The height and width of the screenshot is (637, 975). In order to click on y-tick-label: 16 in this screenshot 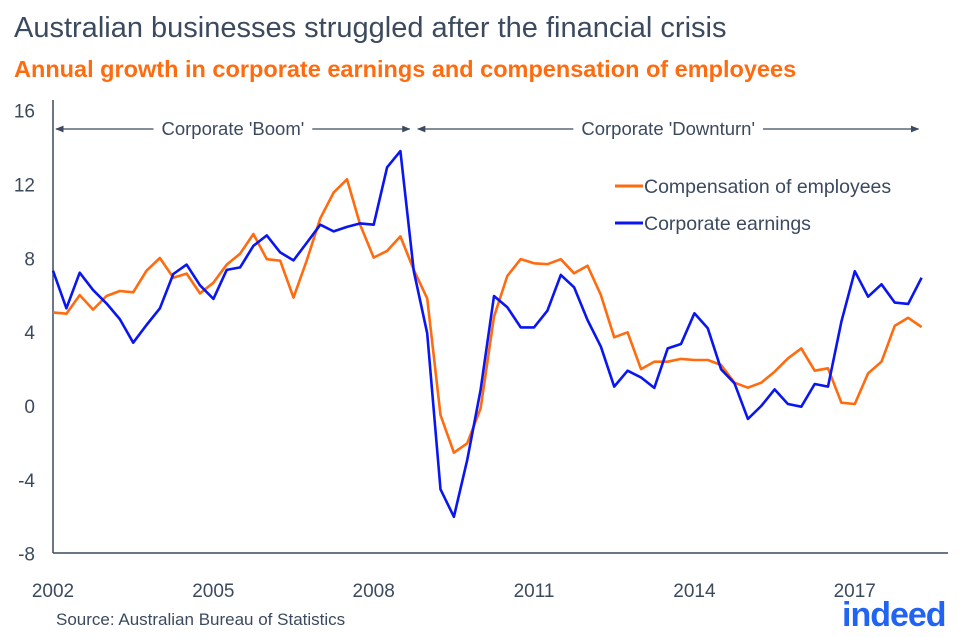, I will do `click(24, 112)`.